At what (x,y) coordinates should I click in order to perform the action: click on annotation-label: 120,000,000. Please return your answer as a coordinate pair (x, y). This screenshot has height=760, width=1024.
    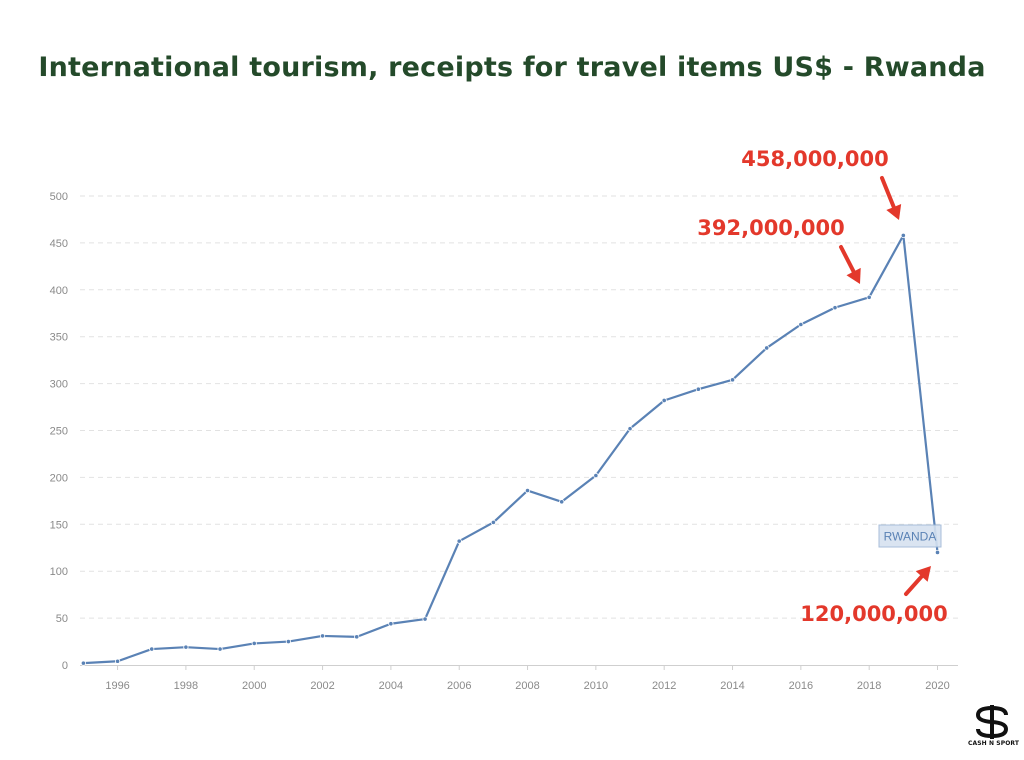
    Looking at the image, I should click on (873, 614).